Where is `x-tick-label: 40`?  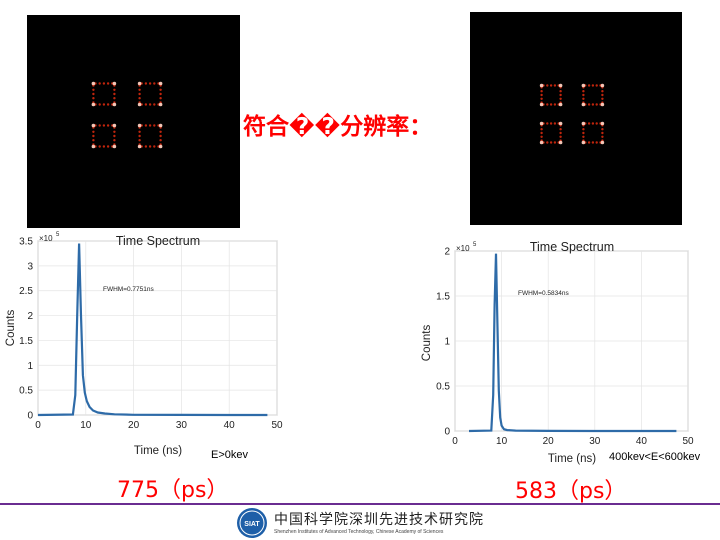 x-tick-label: 40 is located at coordinates (642, 441).